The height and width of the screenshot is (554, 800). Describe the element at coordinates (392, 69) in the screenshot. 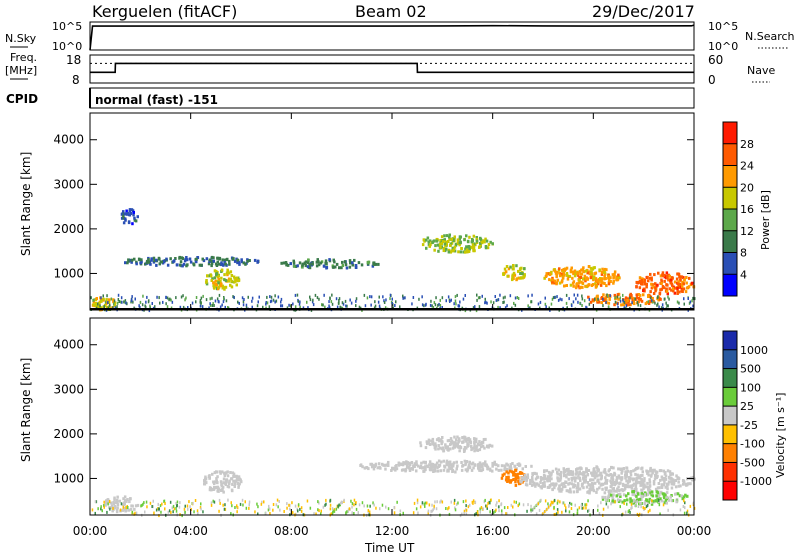

I see `freq-frame` at that location.